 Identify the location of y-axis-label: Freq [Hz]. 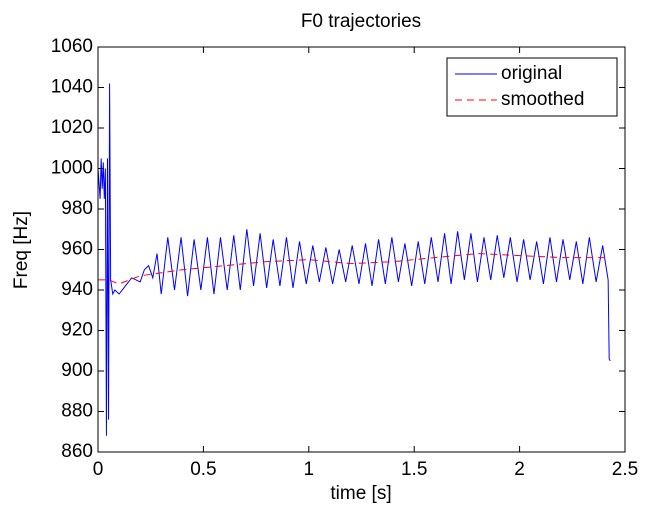
(21, 250).